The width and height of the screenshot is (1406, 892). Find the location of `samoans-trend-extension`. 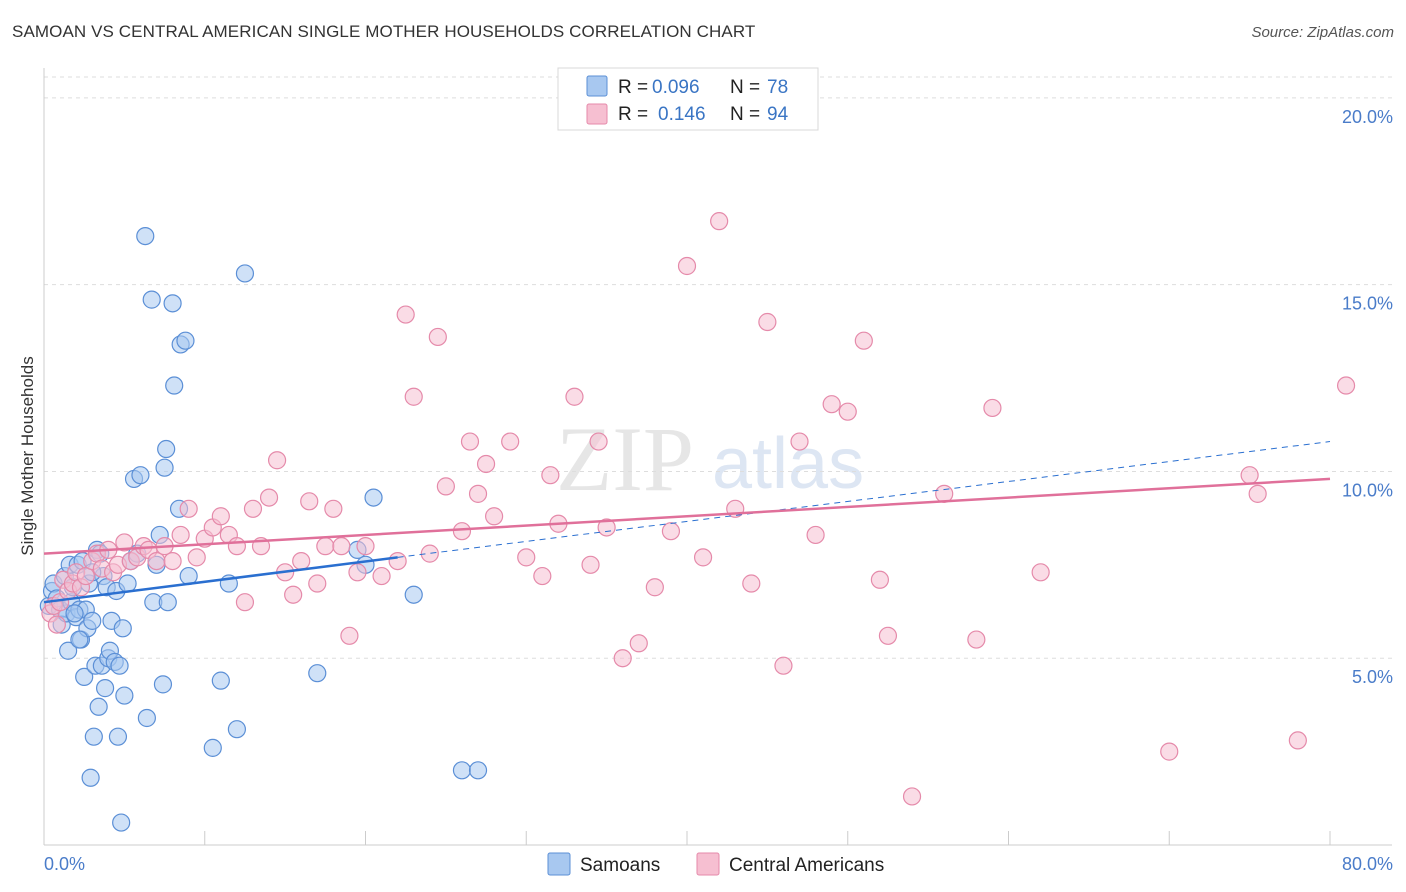

samoans-trend-extension is located at coordinates (864, 499).